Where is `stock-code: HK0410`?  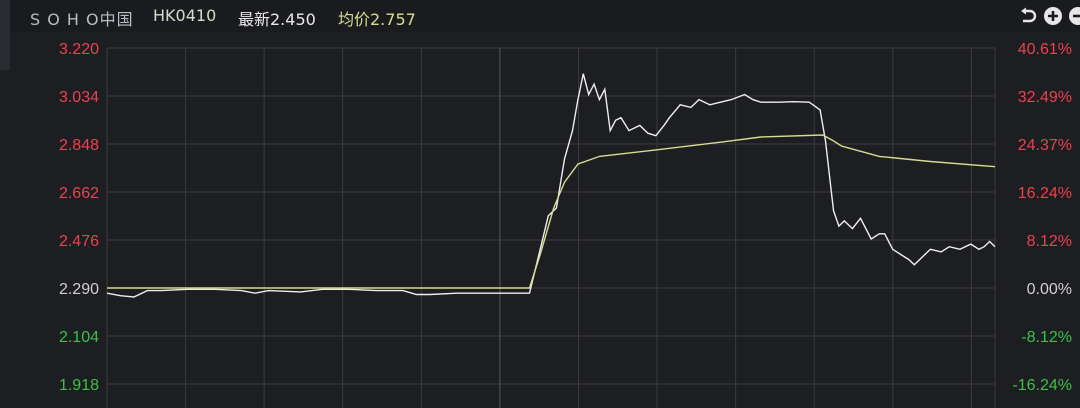 stock-code: HK0410 is located at coordinates (185, 15).